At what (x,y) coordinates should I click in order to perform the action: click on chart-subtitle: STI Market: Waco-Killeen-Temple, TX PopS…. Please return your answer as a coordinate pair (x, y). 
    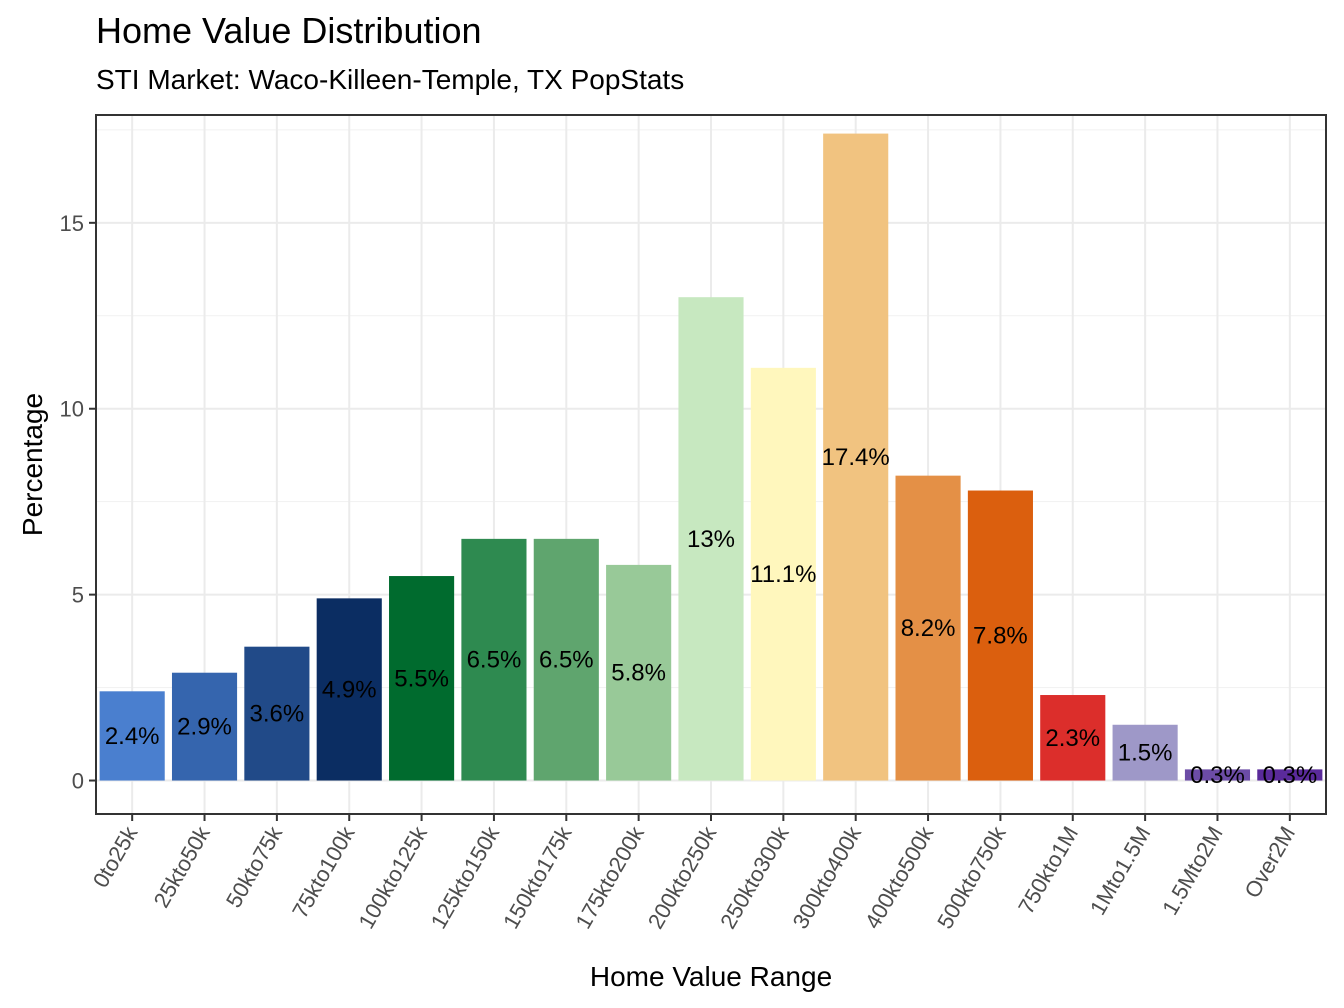
    Looking at the image, I should click on (390, 79).